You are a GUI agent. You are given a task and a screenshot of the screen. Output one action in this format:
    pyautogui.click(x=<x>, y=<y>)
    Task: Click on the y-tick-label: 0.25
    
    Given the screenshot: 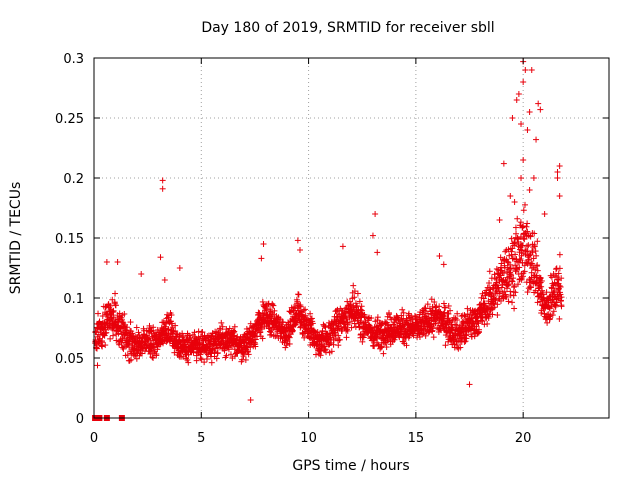 What is the action you would take?
    pyautogui.click(x=69, y=119)
    